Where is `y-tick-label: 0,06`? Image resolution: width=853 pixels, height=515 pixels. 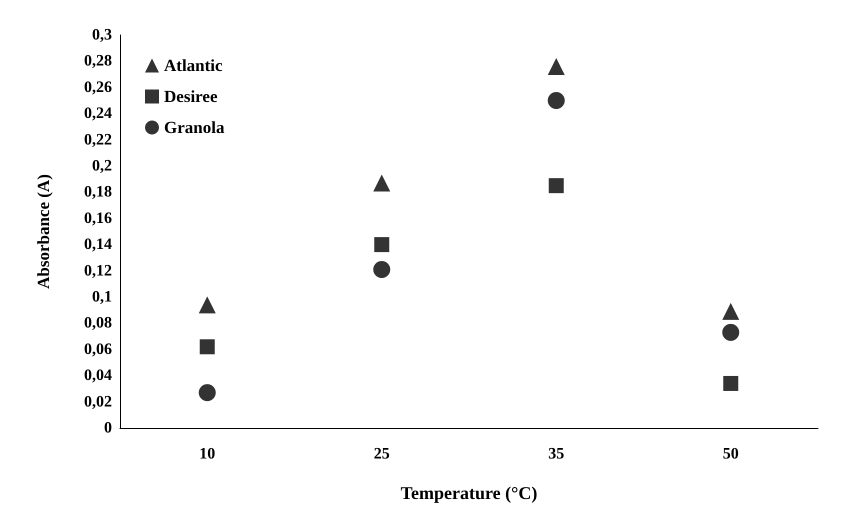
y-tick-label: 0,06 is located at coordinates (98, 349).